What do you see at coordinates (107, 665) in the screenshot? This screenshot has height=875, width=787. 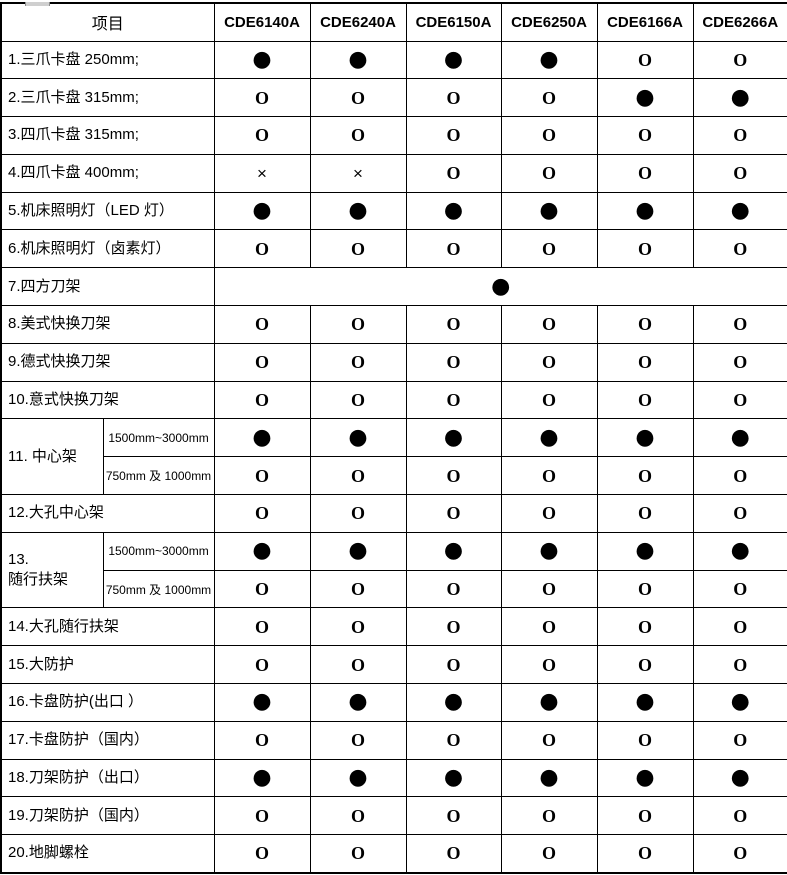 I see `item-label-cell: 15.大防护` at bounding box center [107, 665].